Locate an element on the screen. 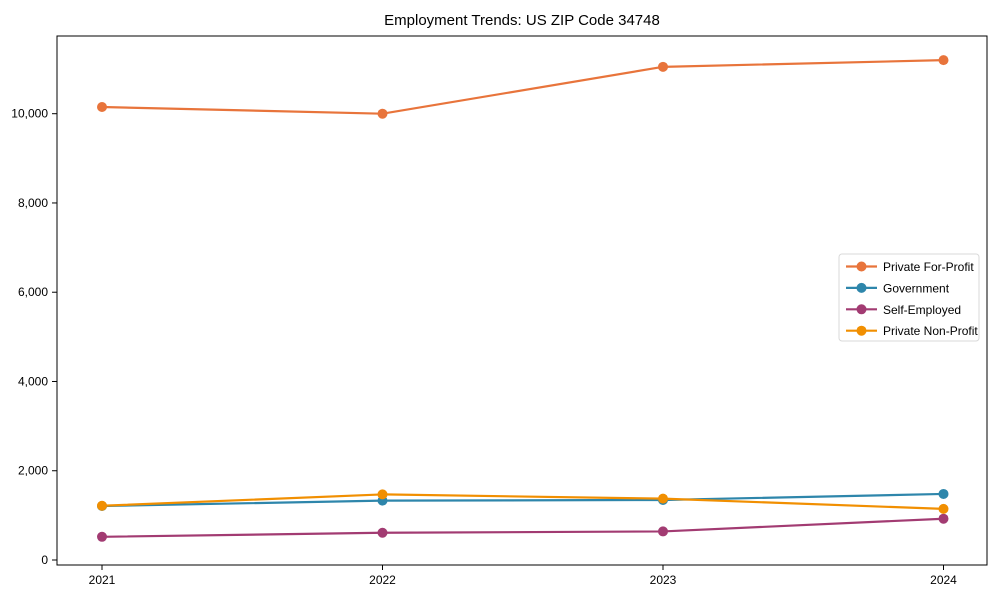 The height and width of the screenshot is (600, 1000). data-point-private-non-profit-2021 is located at coordinates (102, 505).